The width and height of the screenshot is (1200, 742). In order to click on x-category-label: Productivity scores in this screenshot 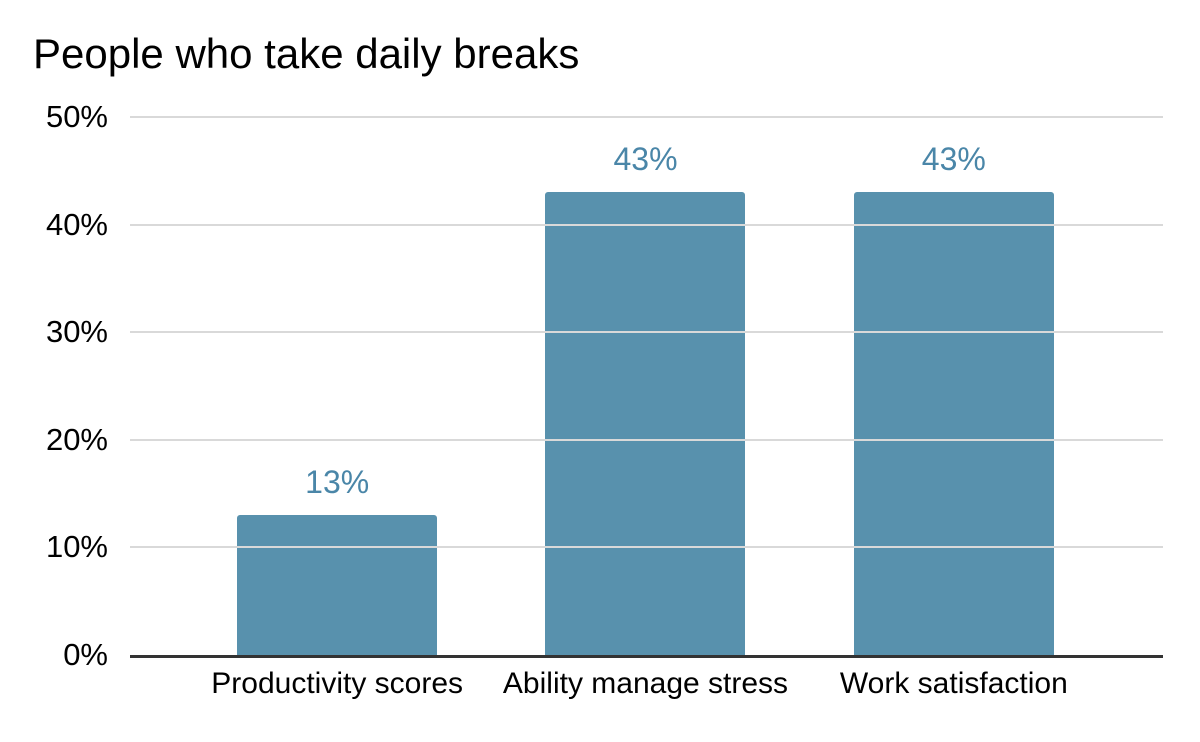, I will do `click(337, 683)`.